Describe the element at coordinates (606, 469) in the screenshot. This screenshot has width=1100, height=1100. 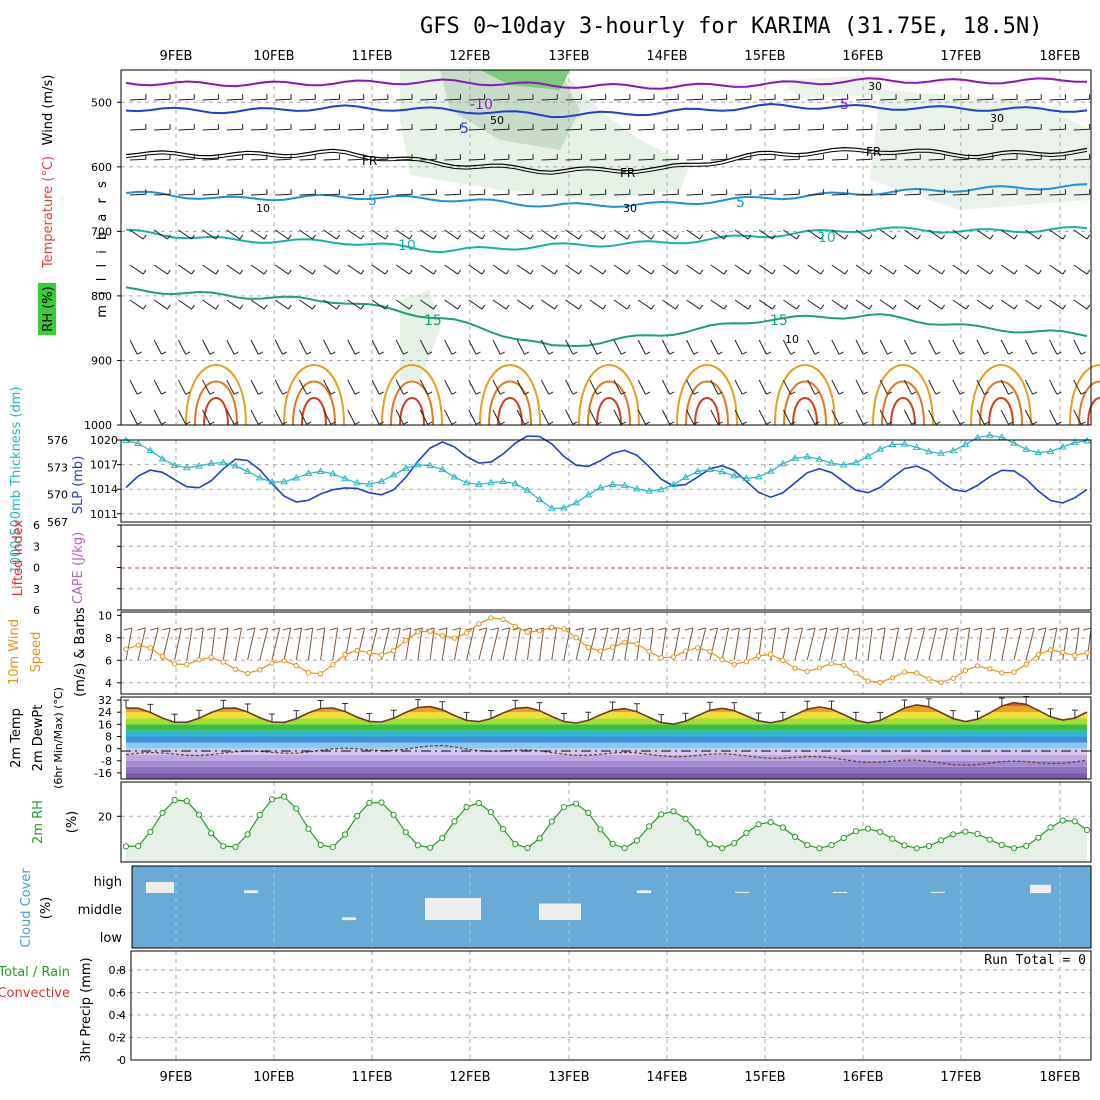
I see `slp-line` at that location.